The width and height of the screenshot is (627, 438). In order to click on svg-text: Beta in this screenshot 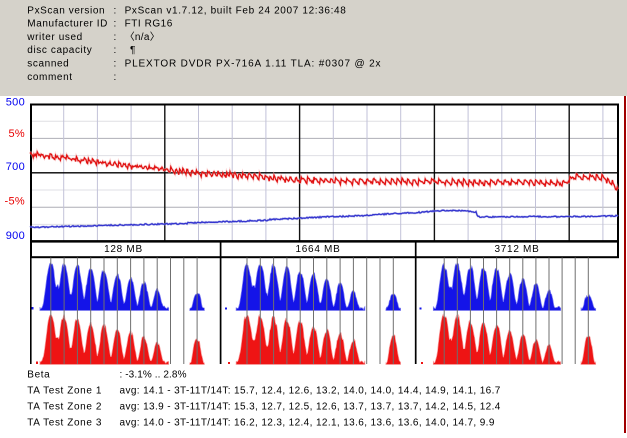, I will do `click(38, 375)`.